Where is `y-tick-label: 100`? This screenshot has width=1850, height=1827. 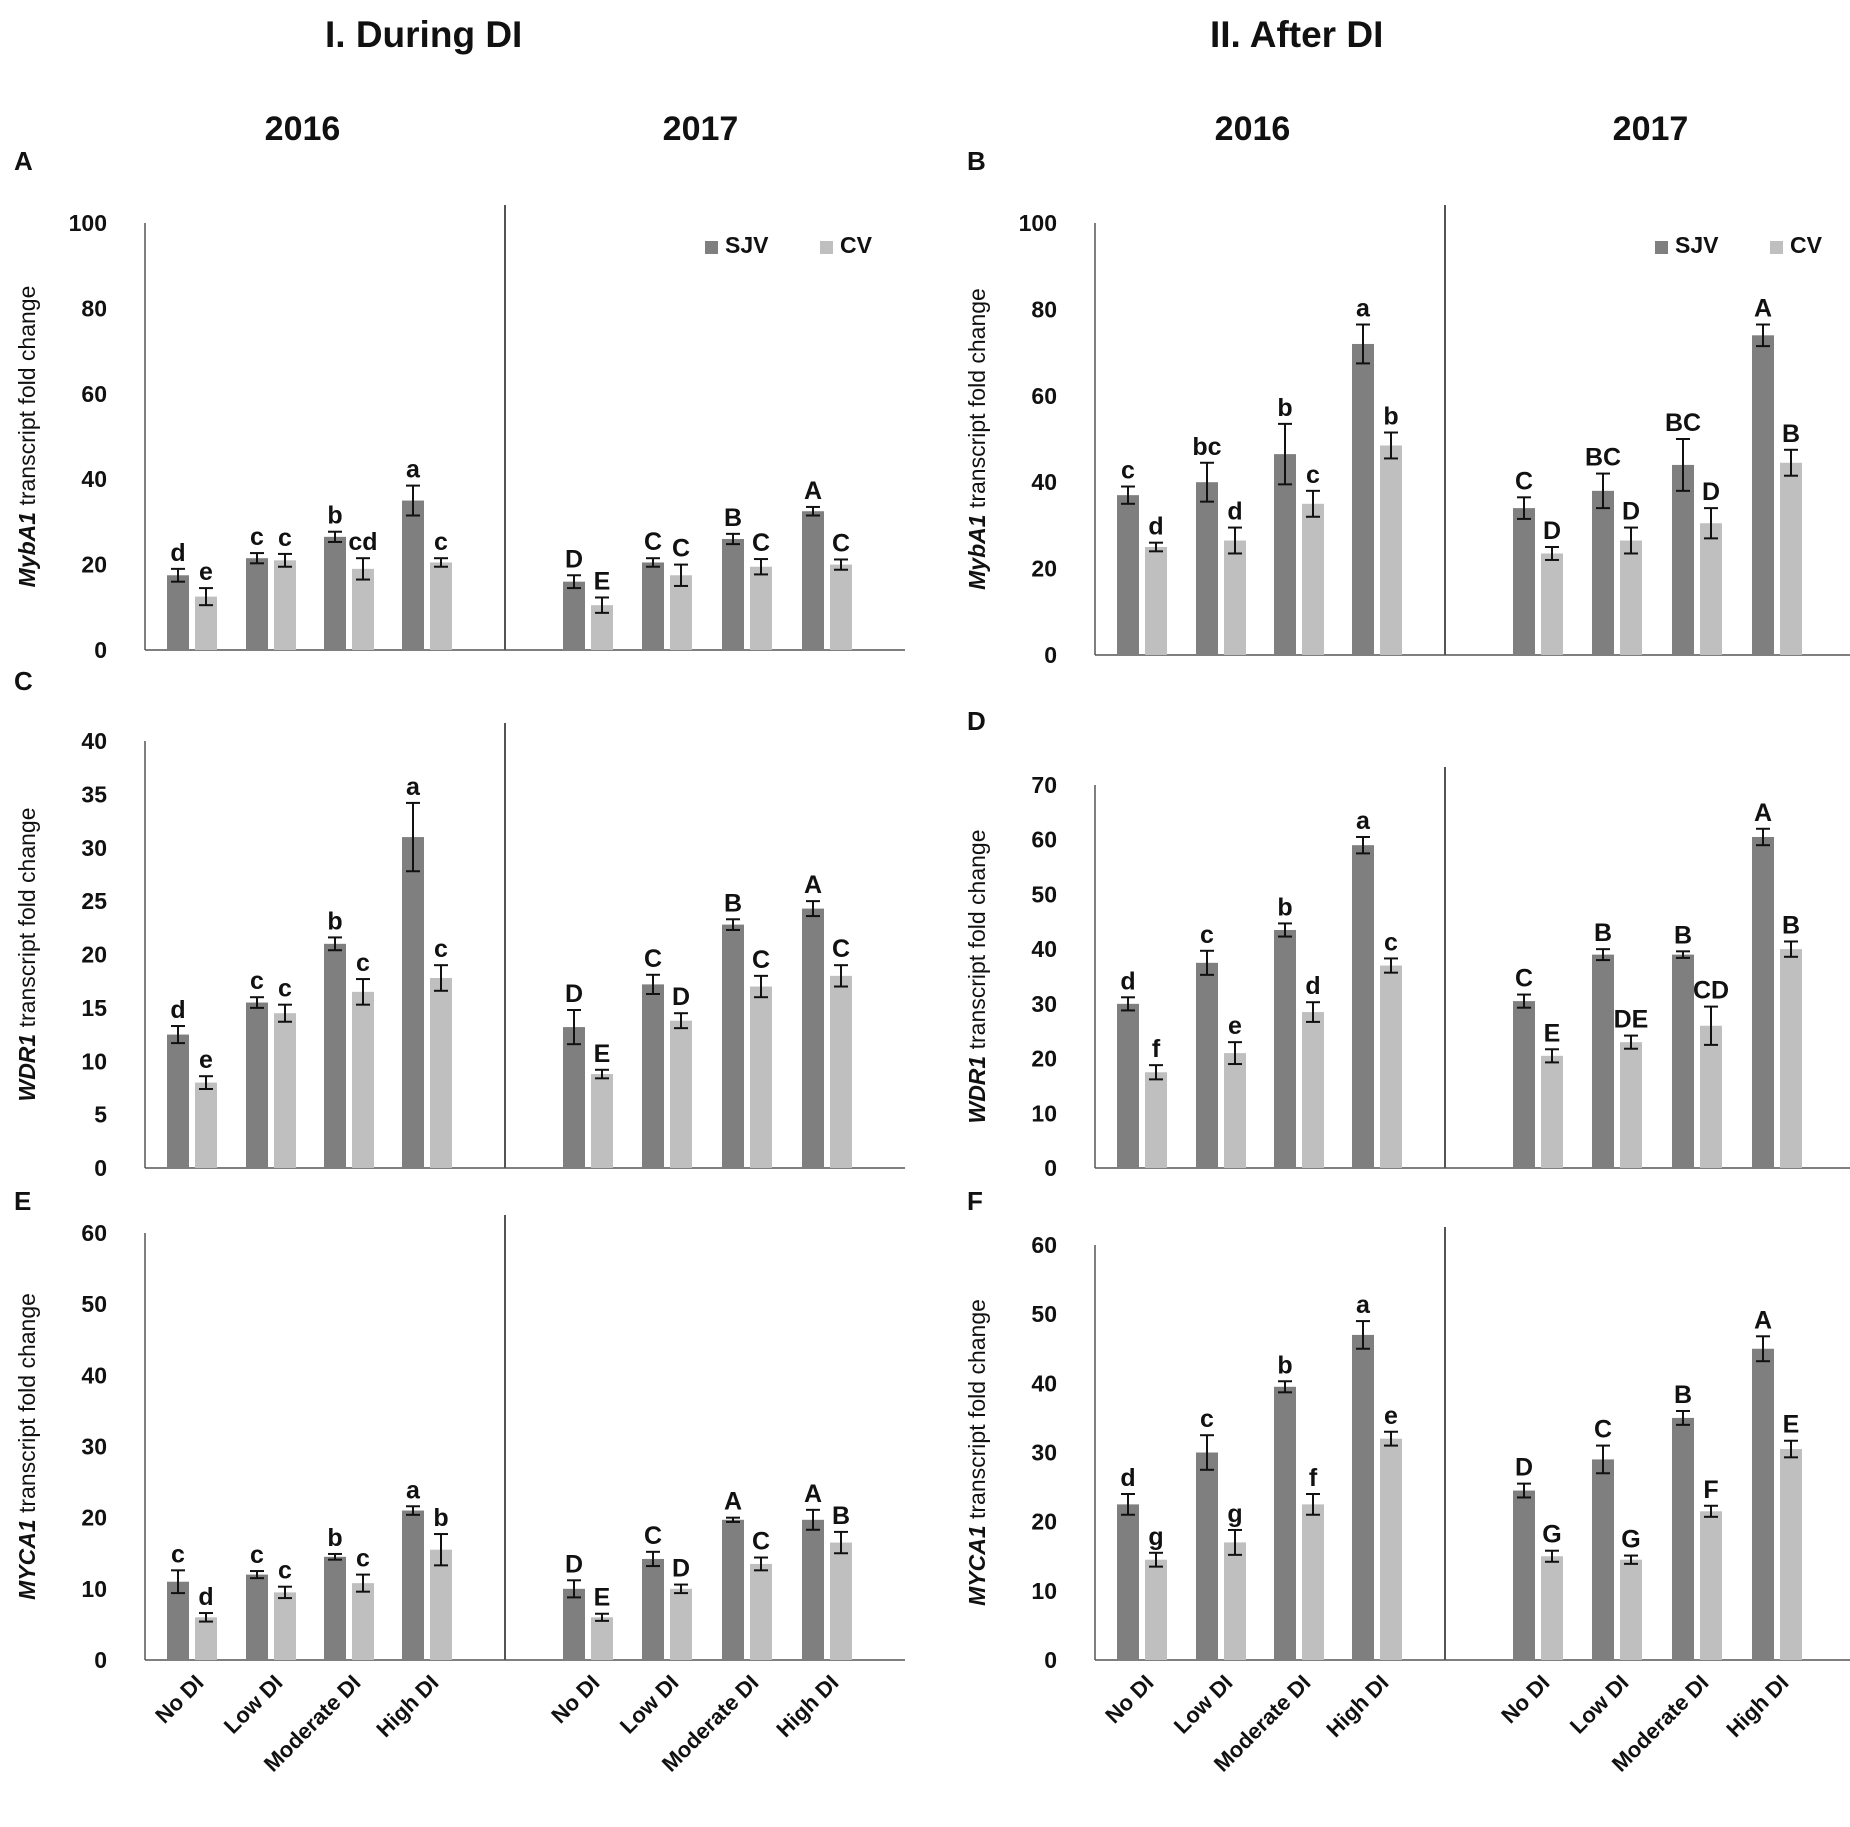
y-tick-label: 100 is located at coordinates (88, 223).